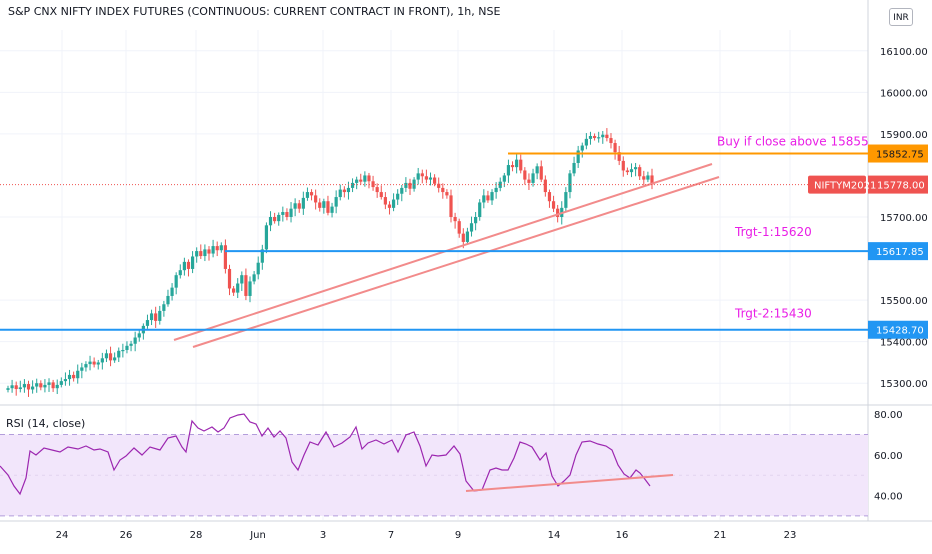  I want to click on currency-button: INR, so click(901, 17).